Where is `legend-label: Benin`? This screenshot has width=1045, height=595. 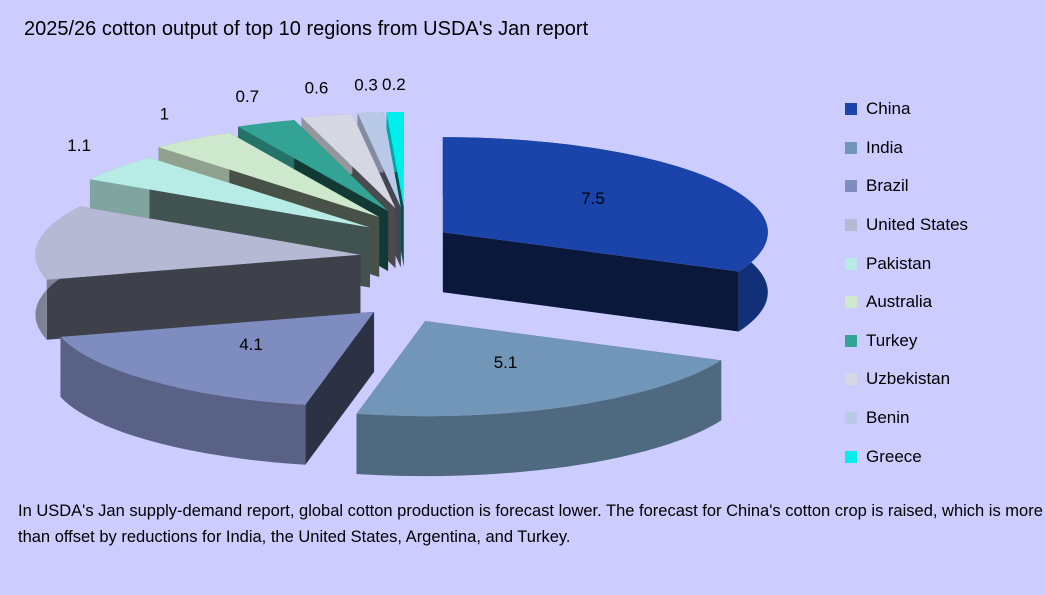 legend-label: Benin is located at coordinates (888, 418).